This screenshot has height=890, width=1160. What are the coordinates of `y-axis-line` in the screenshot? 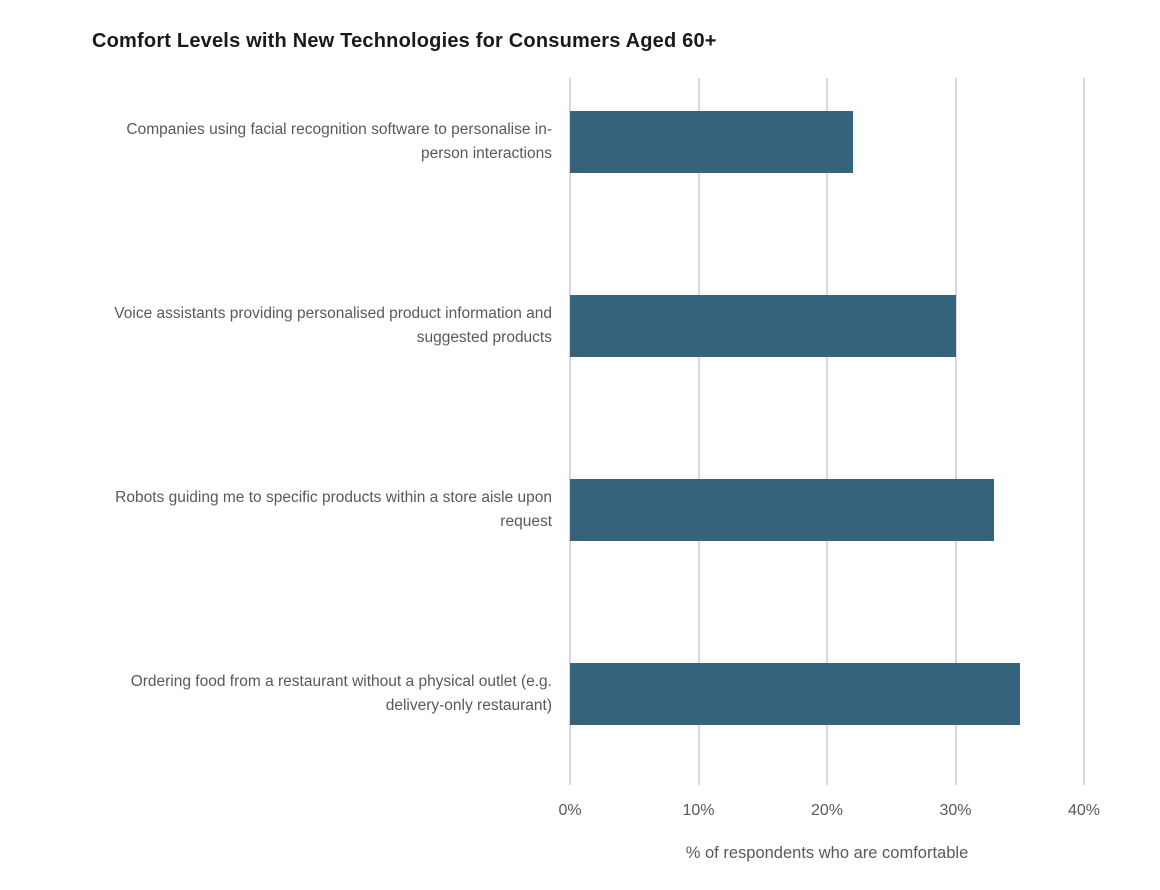 It's located at (570, 431).